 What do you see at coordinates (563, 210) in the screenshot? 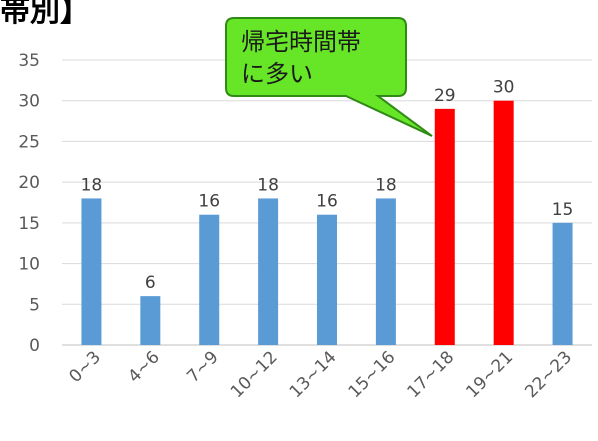
I see `data-label: 15` at bounding box center [563, 210].